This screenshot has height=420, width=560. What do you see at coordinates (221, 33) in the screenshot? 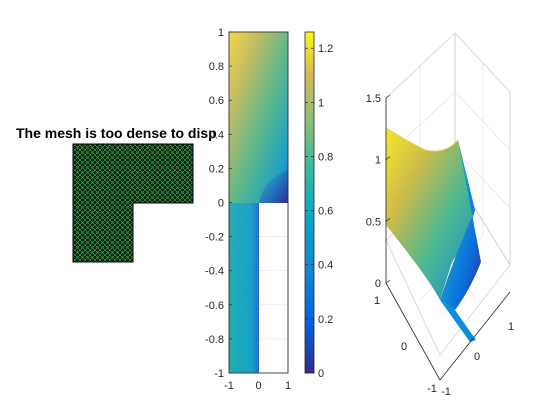
I see `heatmap-ytick-label: 1` at bounding box center [221, 33].